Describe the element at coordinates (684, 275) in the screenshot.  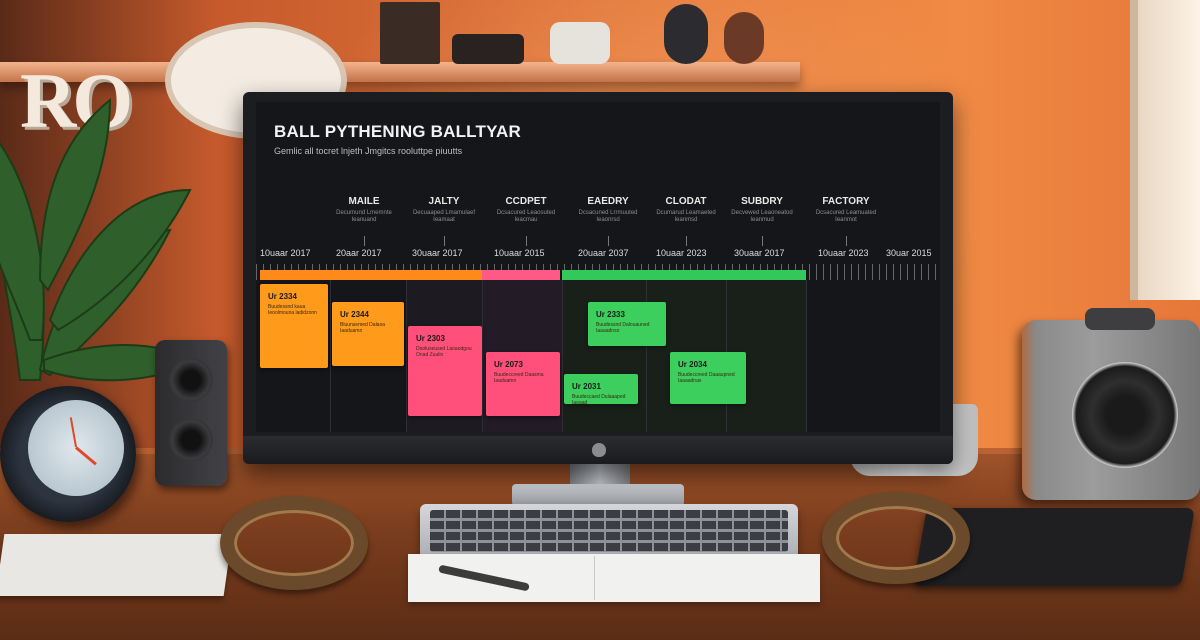
I see `band-green` at that location.